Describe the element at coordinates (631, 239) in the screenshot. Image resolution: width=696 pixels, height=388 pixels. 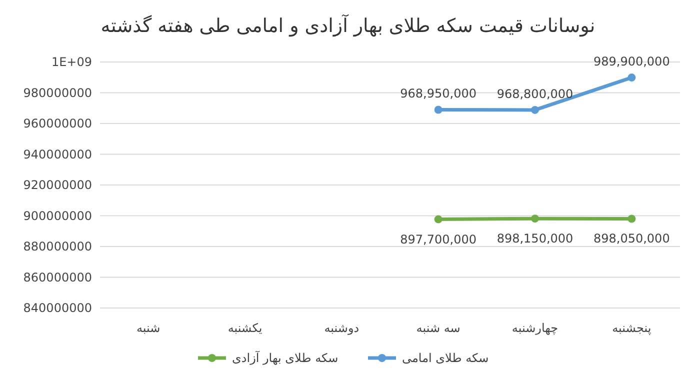
I see `data-label: 898,050,000` at that location.